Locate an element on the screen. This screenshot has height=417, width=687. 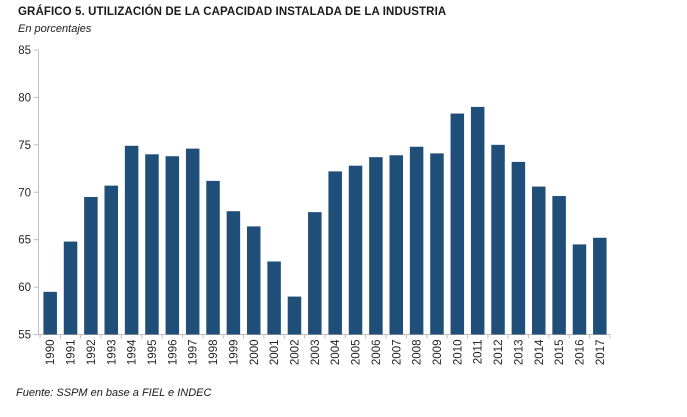
x-tick-label: 2015 is located at coordinates (560, 353).